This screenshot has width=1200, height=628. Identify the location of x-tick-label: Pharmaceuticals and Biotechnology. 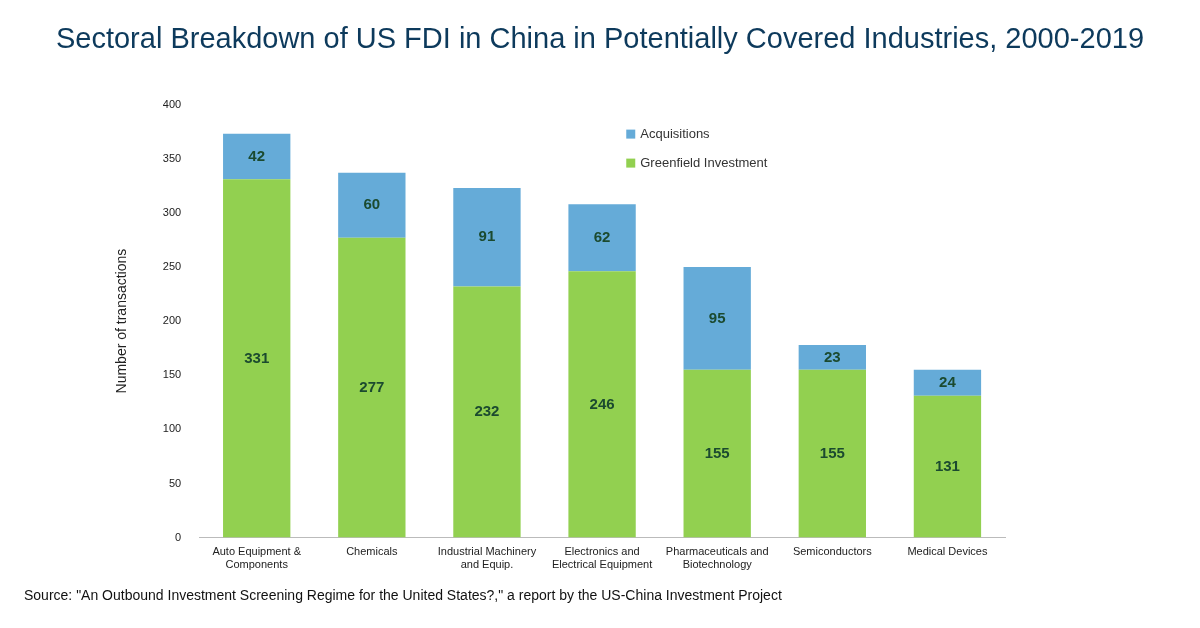
(717, 558).